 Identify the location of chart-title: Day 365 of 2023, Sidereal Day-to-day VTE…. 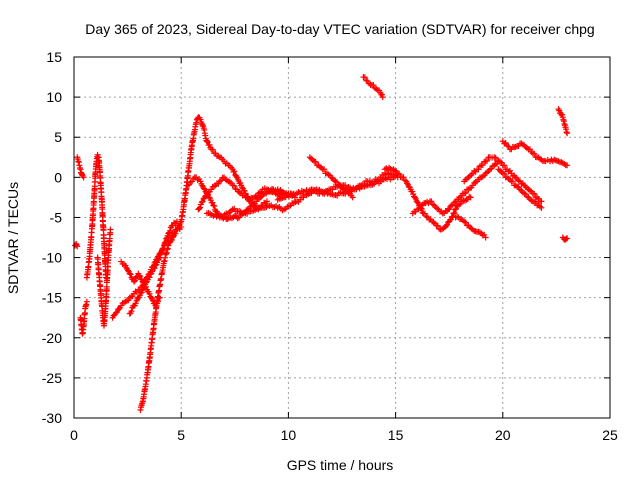
(339, 29).